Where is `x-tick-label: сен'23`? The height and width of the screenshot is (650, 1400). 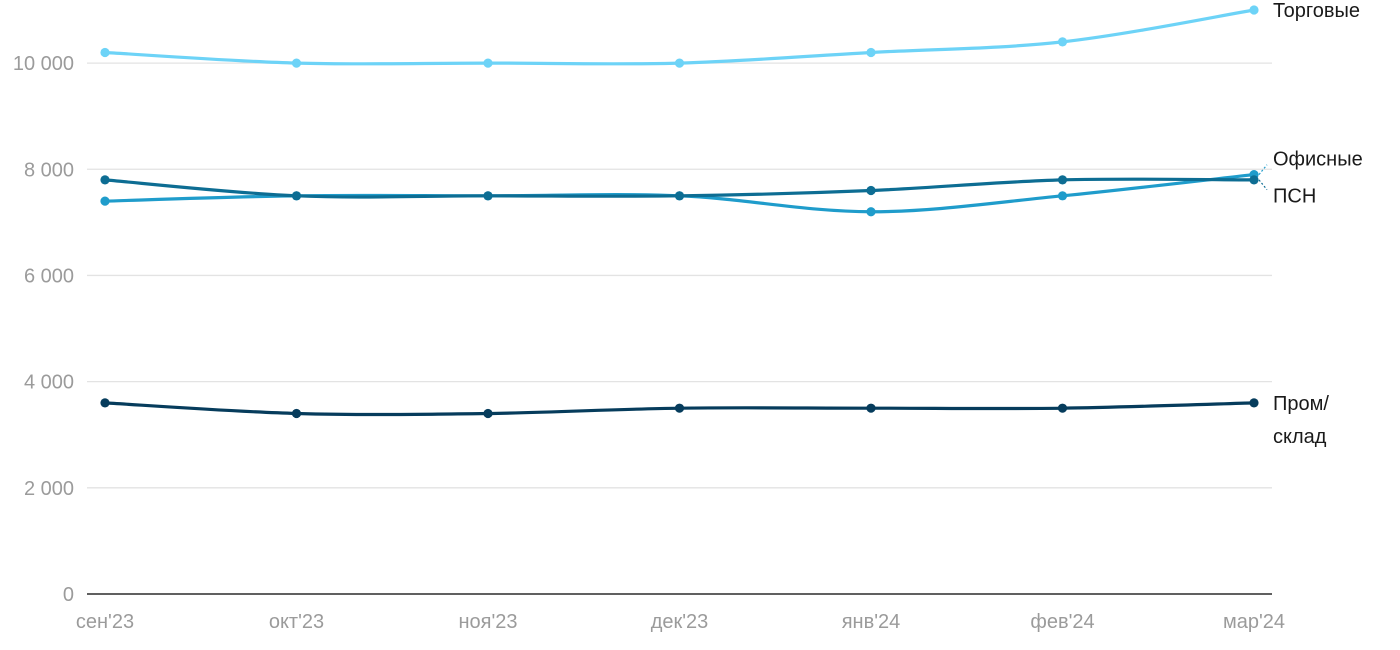
x-tick-label: сен'23 is located at coordinates (105, 622).